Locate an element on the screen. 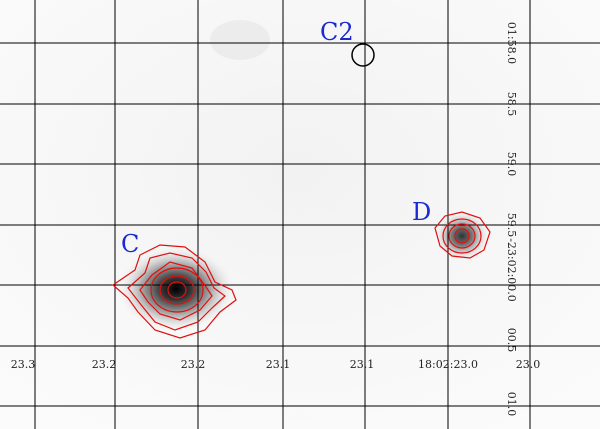 Image resolution: width=600 pixels, height=429 pixels. source-label: C2 is located at coordinates (337, 32).